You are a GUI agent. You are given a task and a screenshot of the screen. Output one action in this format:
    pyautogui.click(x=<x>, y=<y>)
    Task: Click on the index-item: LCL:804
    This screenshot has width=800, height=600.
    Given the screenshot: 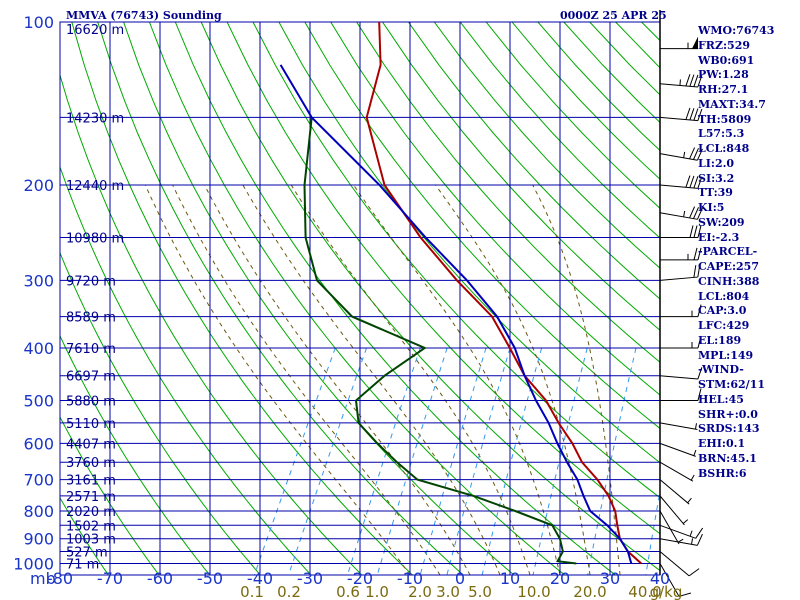 What is the action you would take?
    pyautogui.click(x=724, y=296)
    